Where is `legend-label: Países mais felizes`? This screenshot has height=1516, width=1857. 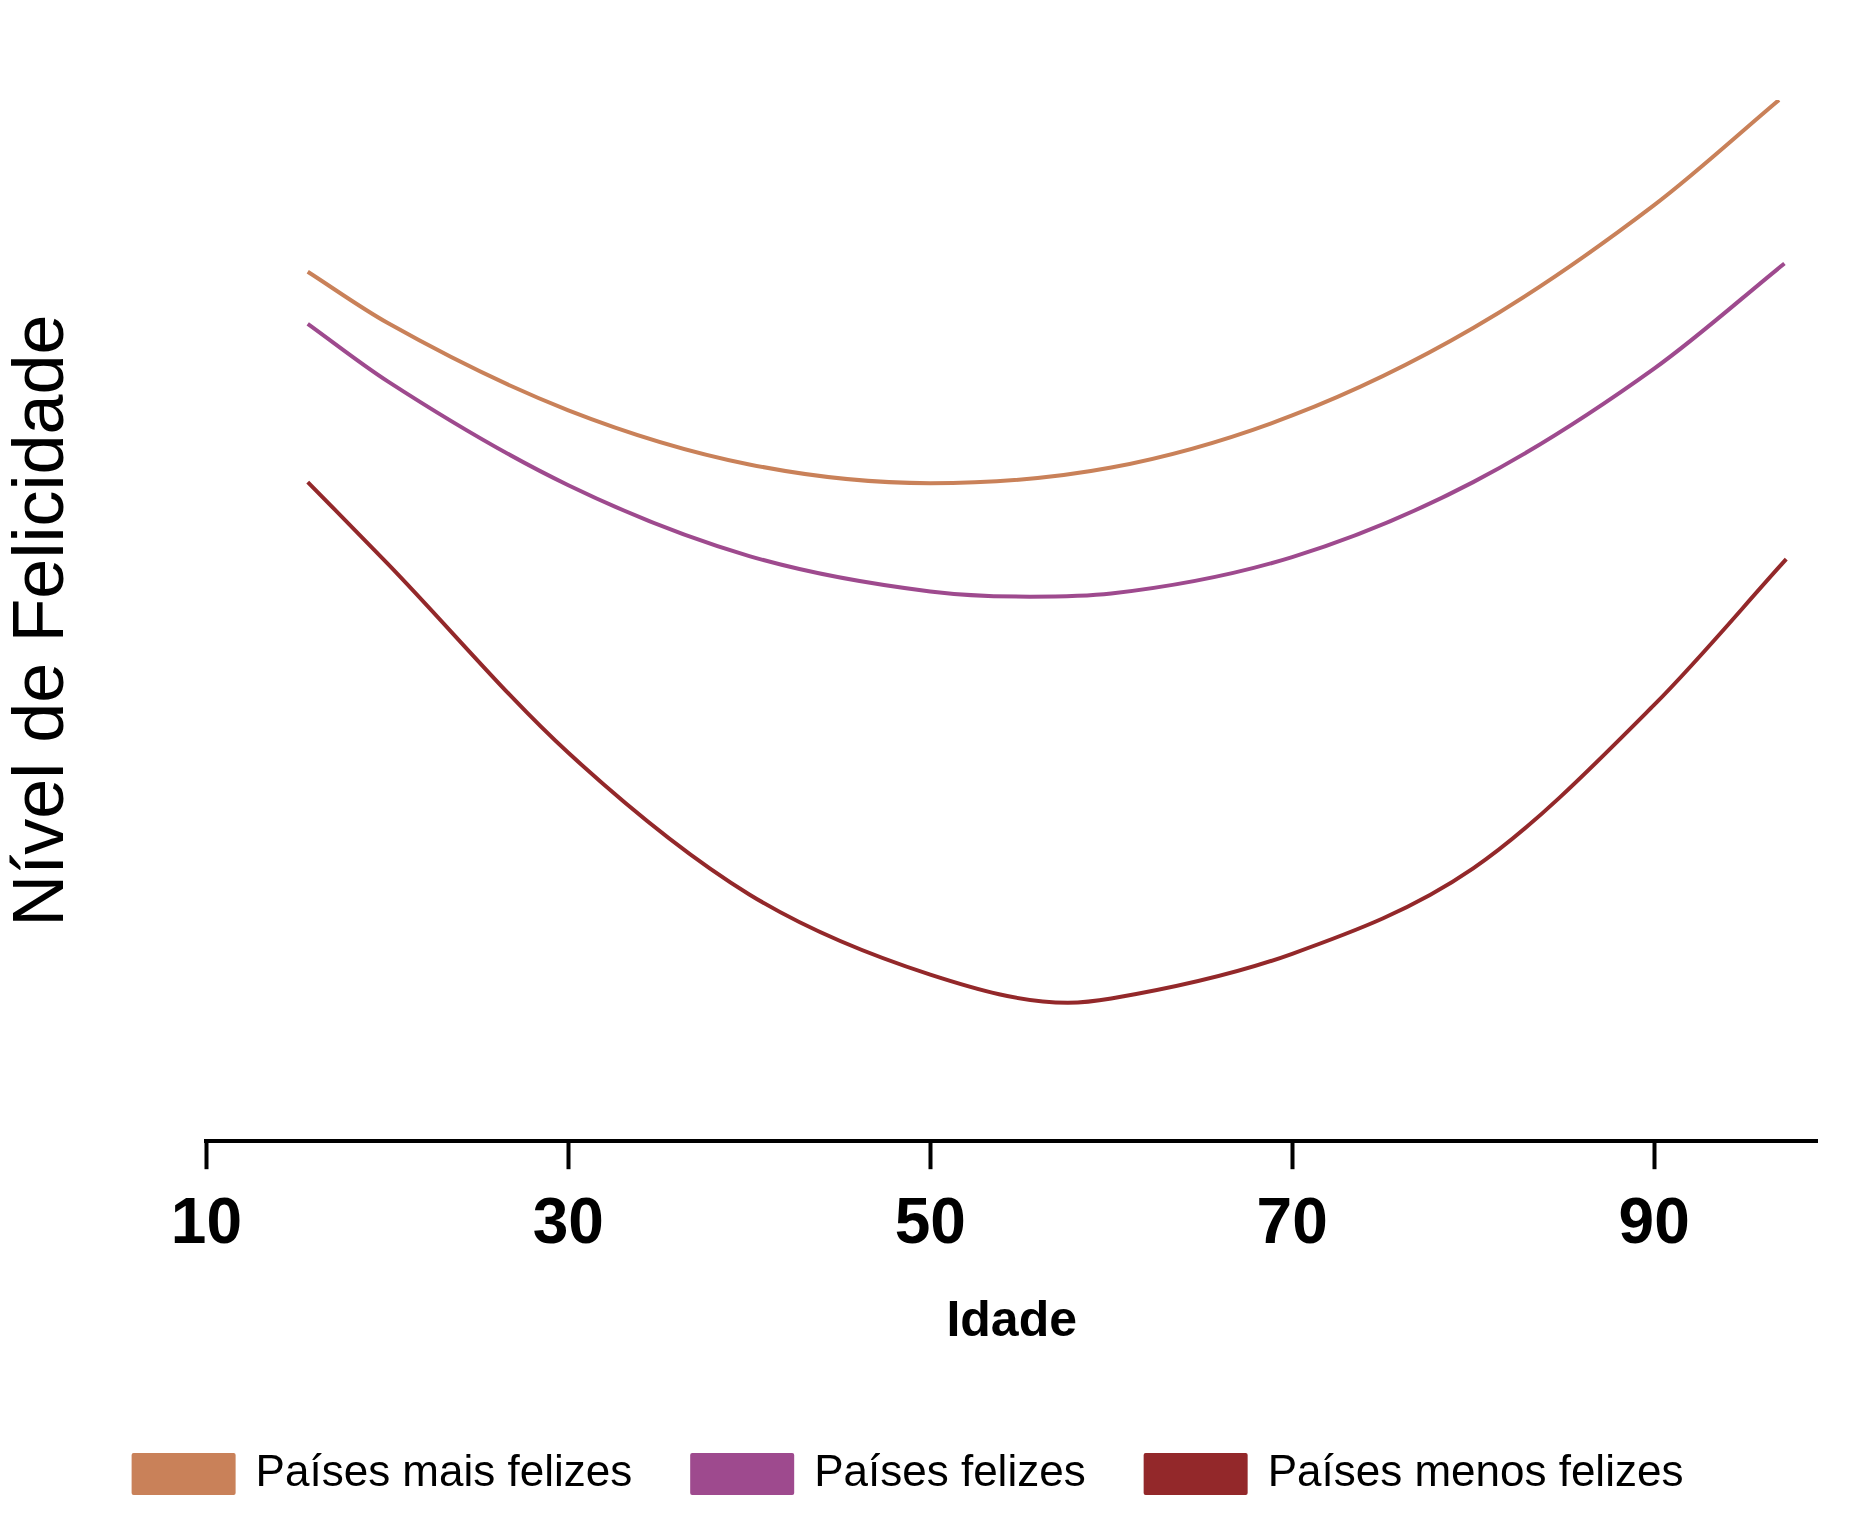
legend-label: Países mais felizes is located at coordinates (444, 1471).